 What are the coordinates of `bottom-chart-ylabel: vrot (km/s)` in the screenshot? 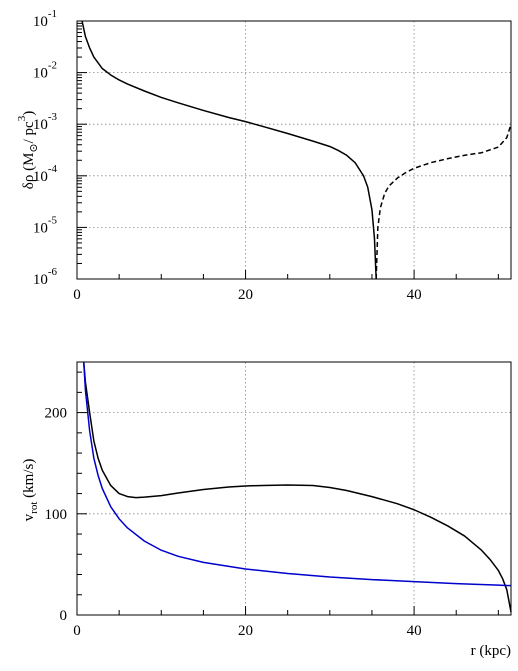 It's located at (30, 490).